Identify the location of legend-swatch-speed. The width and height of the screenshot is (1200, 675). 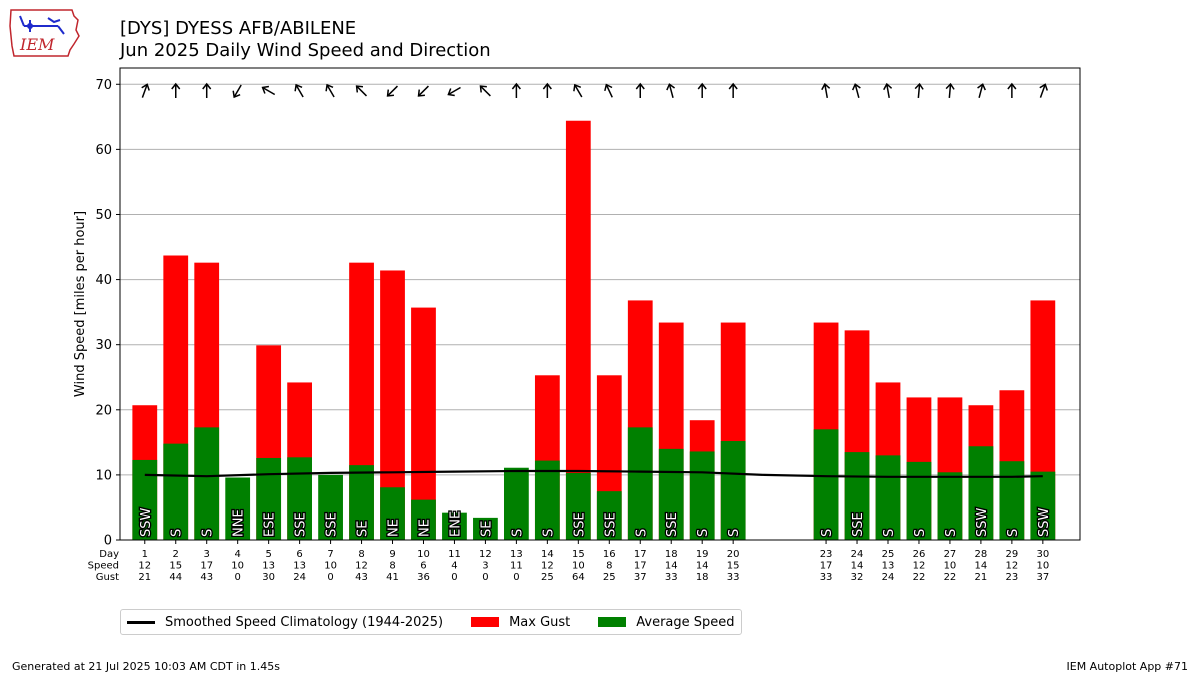
(612, 622).